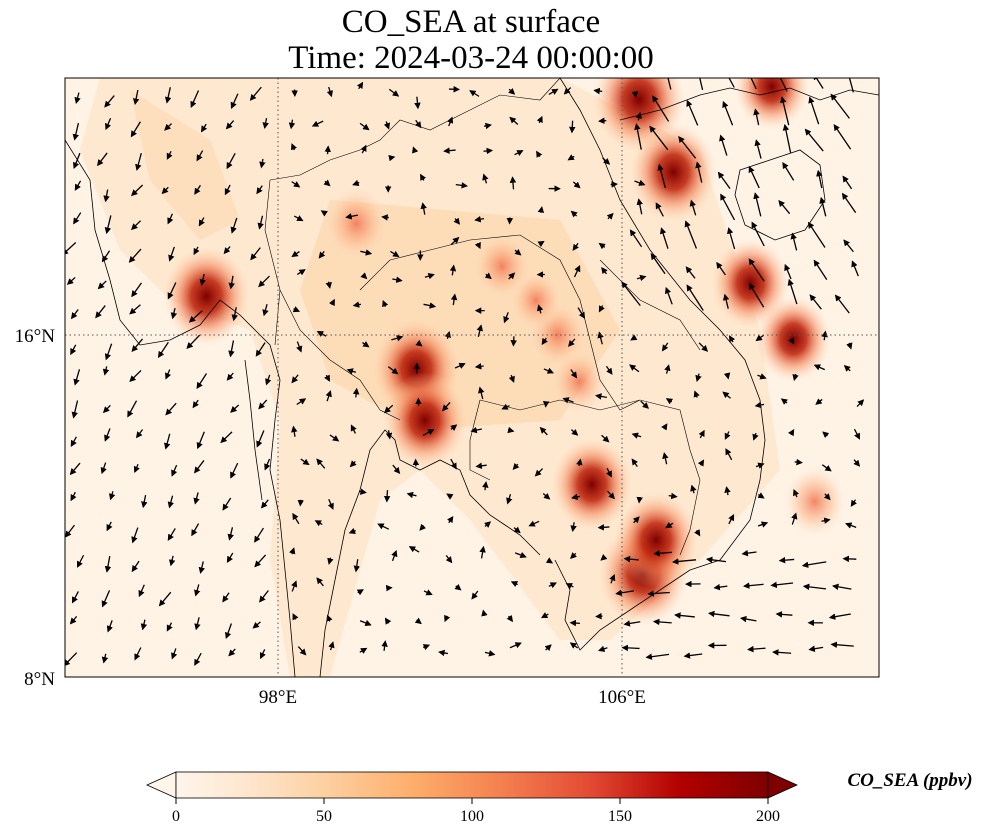 The height and width of the screenshot is (836, 990). Describe the element at coordinates (161, 785) in the screenshot. I see `colorbar-extend-min` at that location.